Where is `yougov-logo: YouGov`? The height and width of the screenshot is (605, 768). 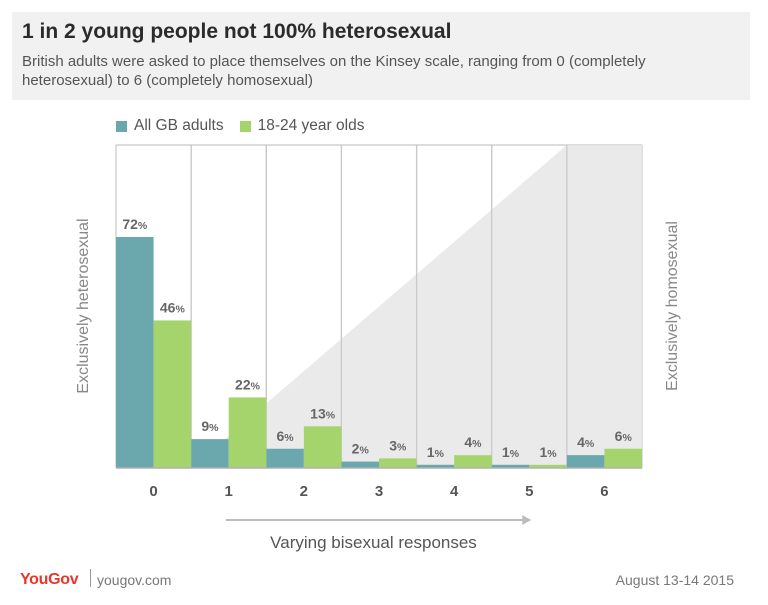
yougov-logo: YouGov is located at coordinates (49, 579).